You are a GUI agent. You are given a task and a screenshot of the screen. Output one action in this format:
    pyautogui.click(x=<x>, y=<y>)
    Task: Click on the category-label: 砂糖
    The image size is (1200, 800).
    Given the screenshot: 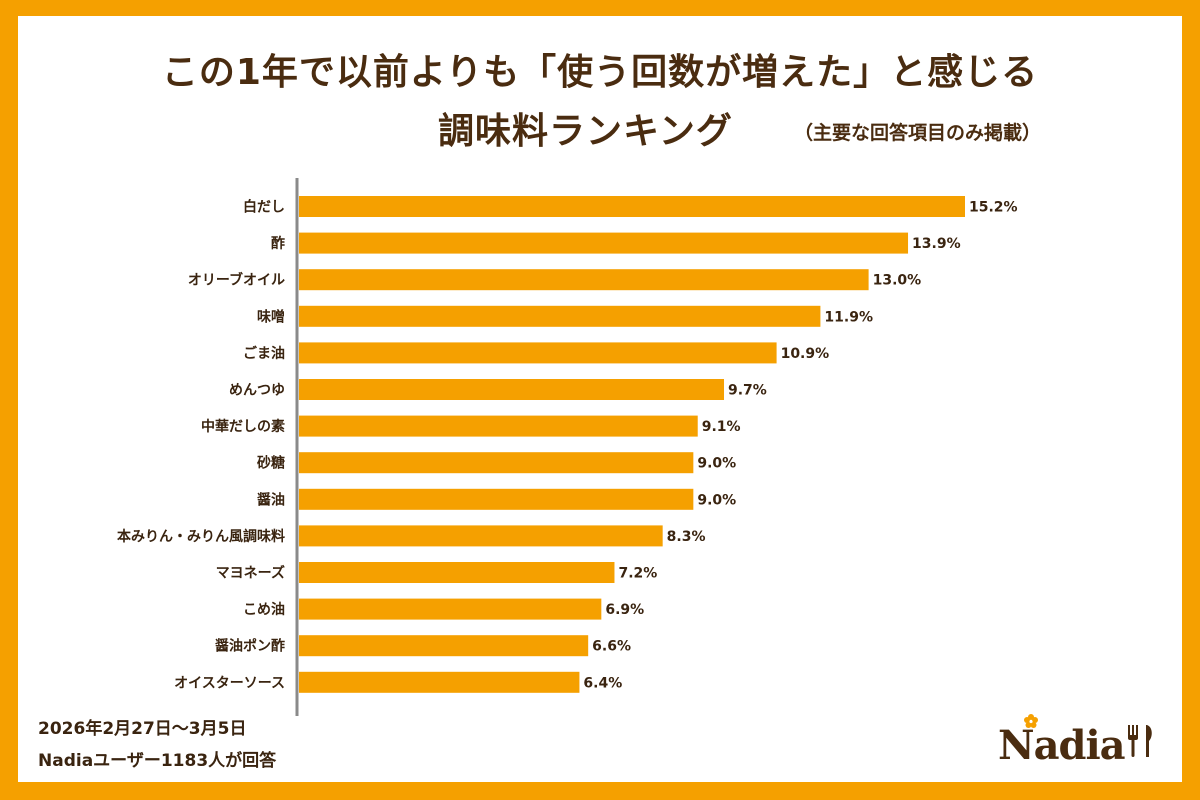 What is the action you would take?
    pyautogui.click(x=270, y=463)
    